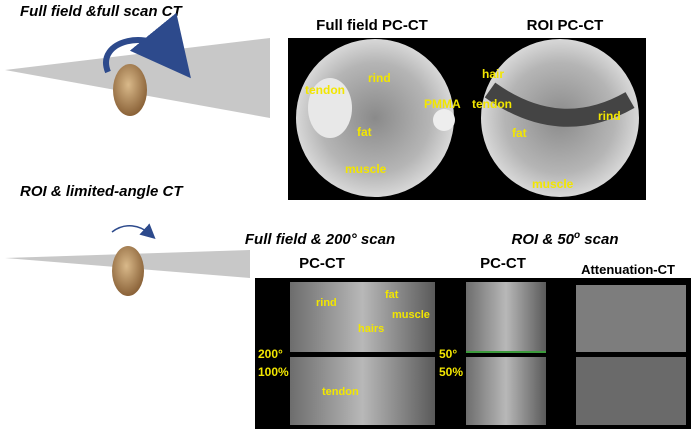 Image resolution: width=691 pixels, height=429 pixels. I want to click on section-title: ROI & 50o scan, so click(565, 239).